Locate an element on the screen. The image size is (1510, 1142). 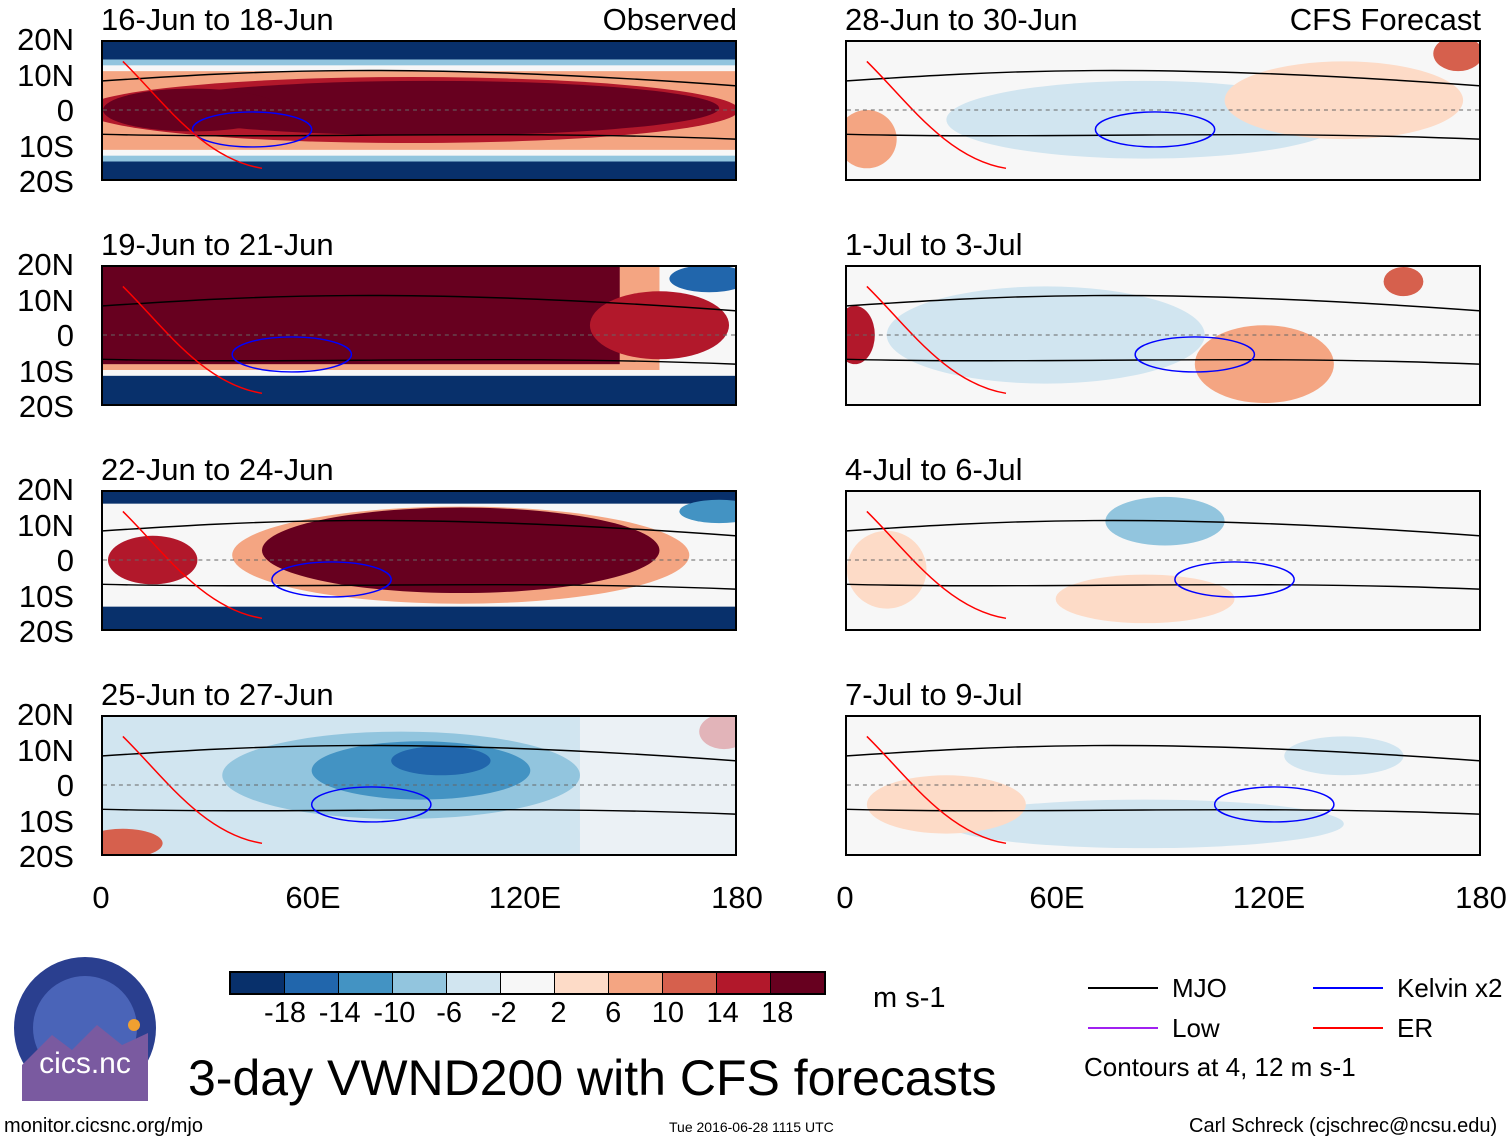
panel-title: 22-Jun to 24-Jun is located at coordinates (217, 469).